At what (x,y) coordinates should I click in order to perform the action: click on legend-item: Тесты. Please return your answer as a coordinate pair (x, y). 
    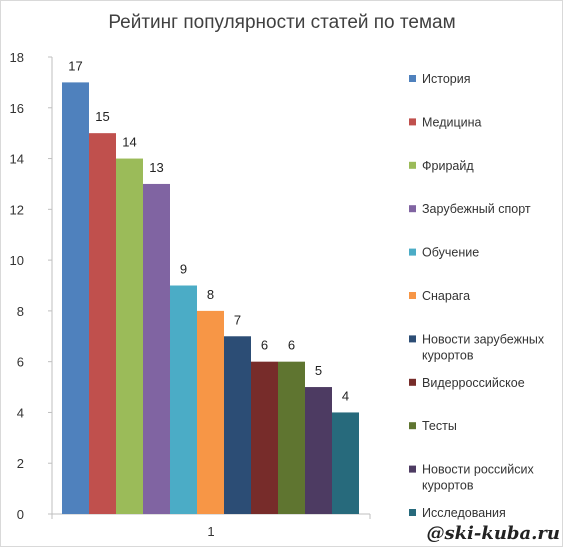
    Looking at the image, I should click on (433, 426).